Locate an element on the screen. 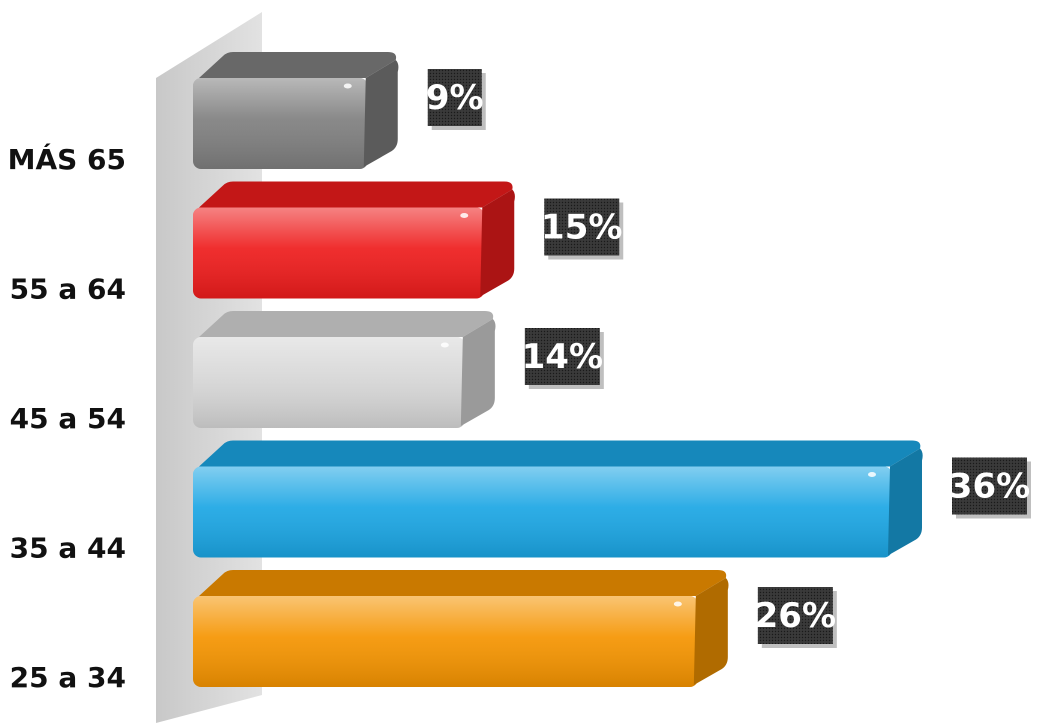  value-label: 9% is located at coordinates (456, 99).